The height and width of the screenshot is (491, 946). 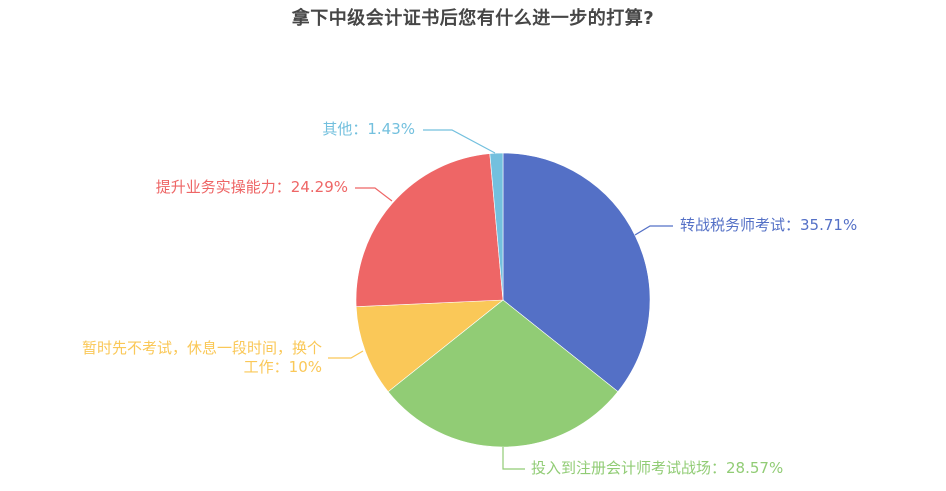 What do you see at coordinates (653, 230) in the screenshot?
I see `label-line-shuiwu` at bounding box center [653, 230].